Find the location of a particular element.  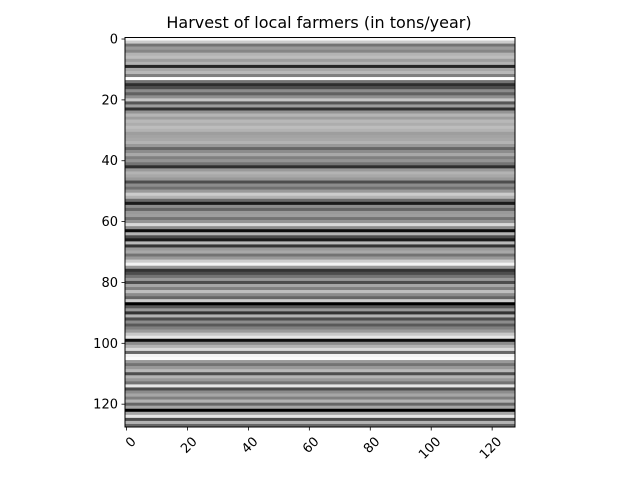

y-tick-label: 0 is located at coordinates (114, 40).